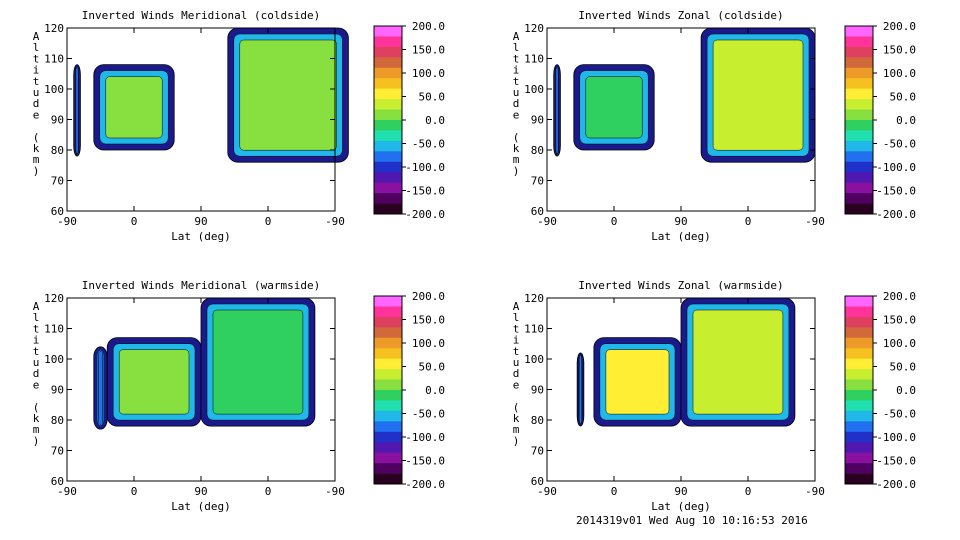  Describe the element at coordinates (428, 50) in the screenshot. I see `colorbar-label: 150.0` at that location.